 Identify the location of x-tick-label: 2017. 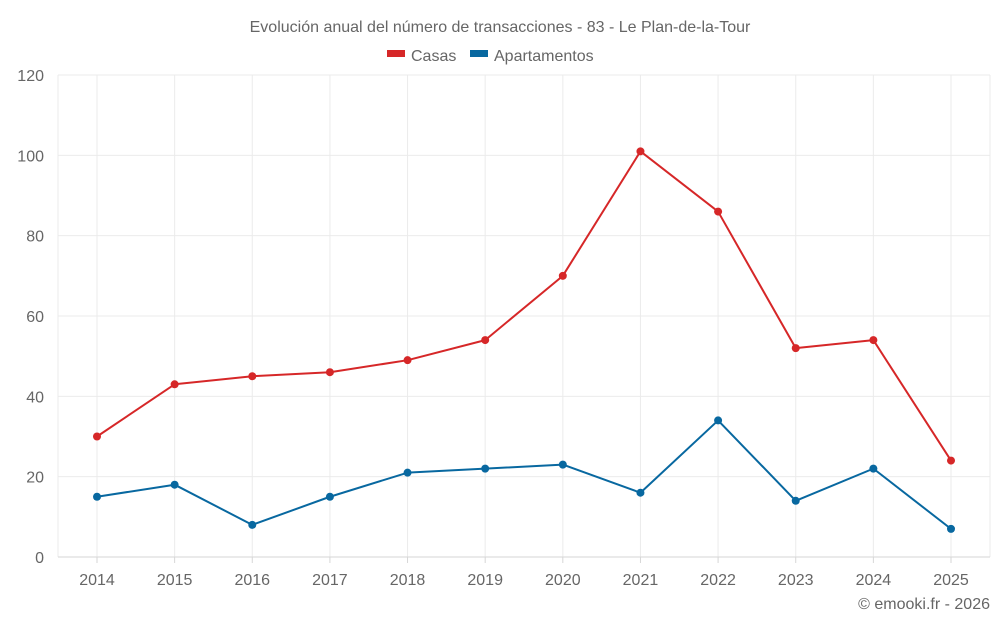
(330, 580).